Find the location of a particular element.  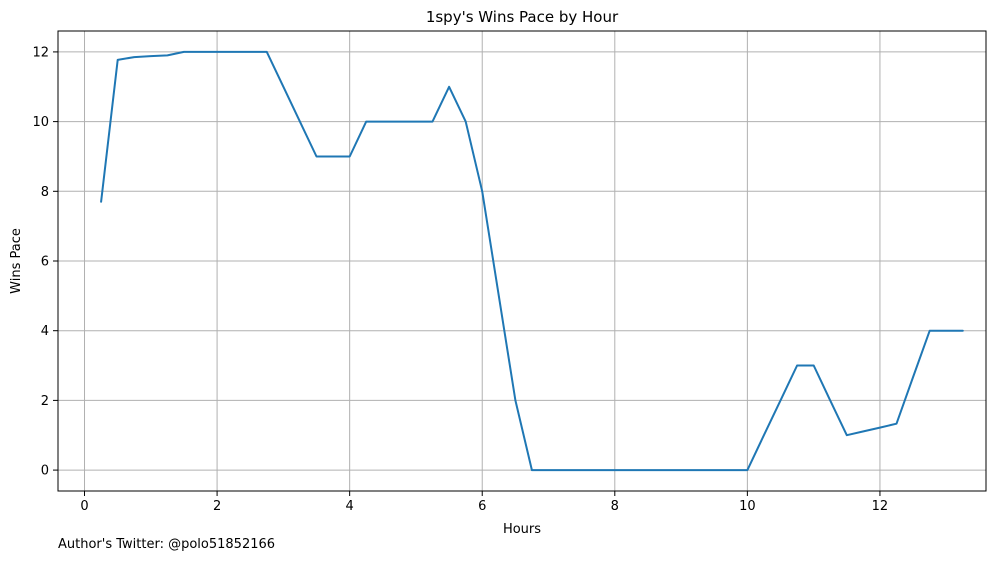

author-footnote: Author's Twitter: @polo51852166 is located at coordinates (167, 544).